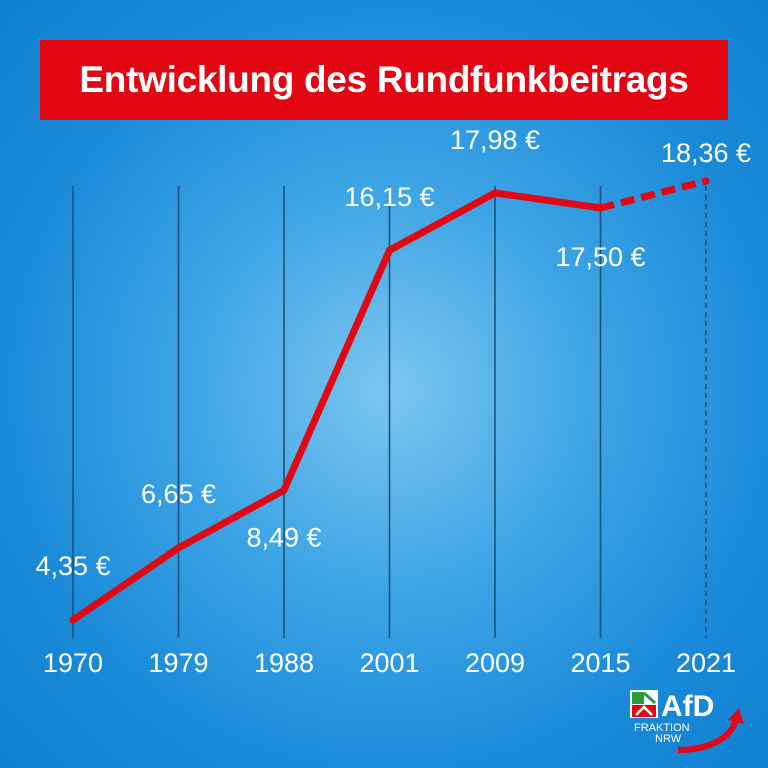  What do you see at coordinates (495, 140) in the screenshot?
I see `data-label: 17,98 €` at bounding box center [495, 140].